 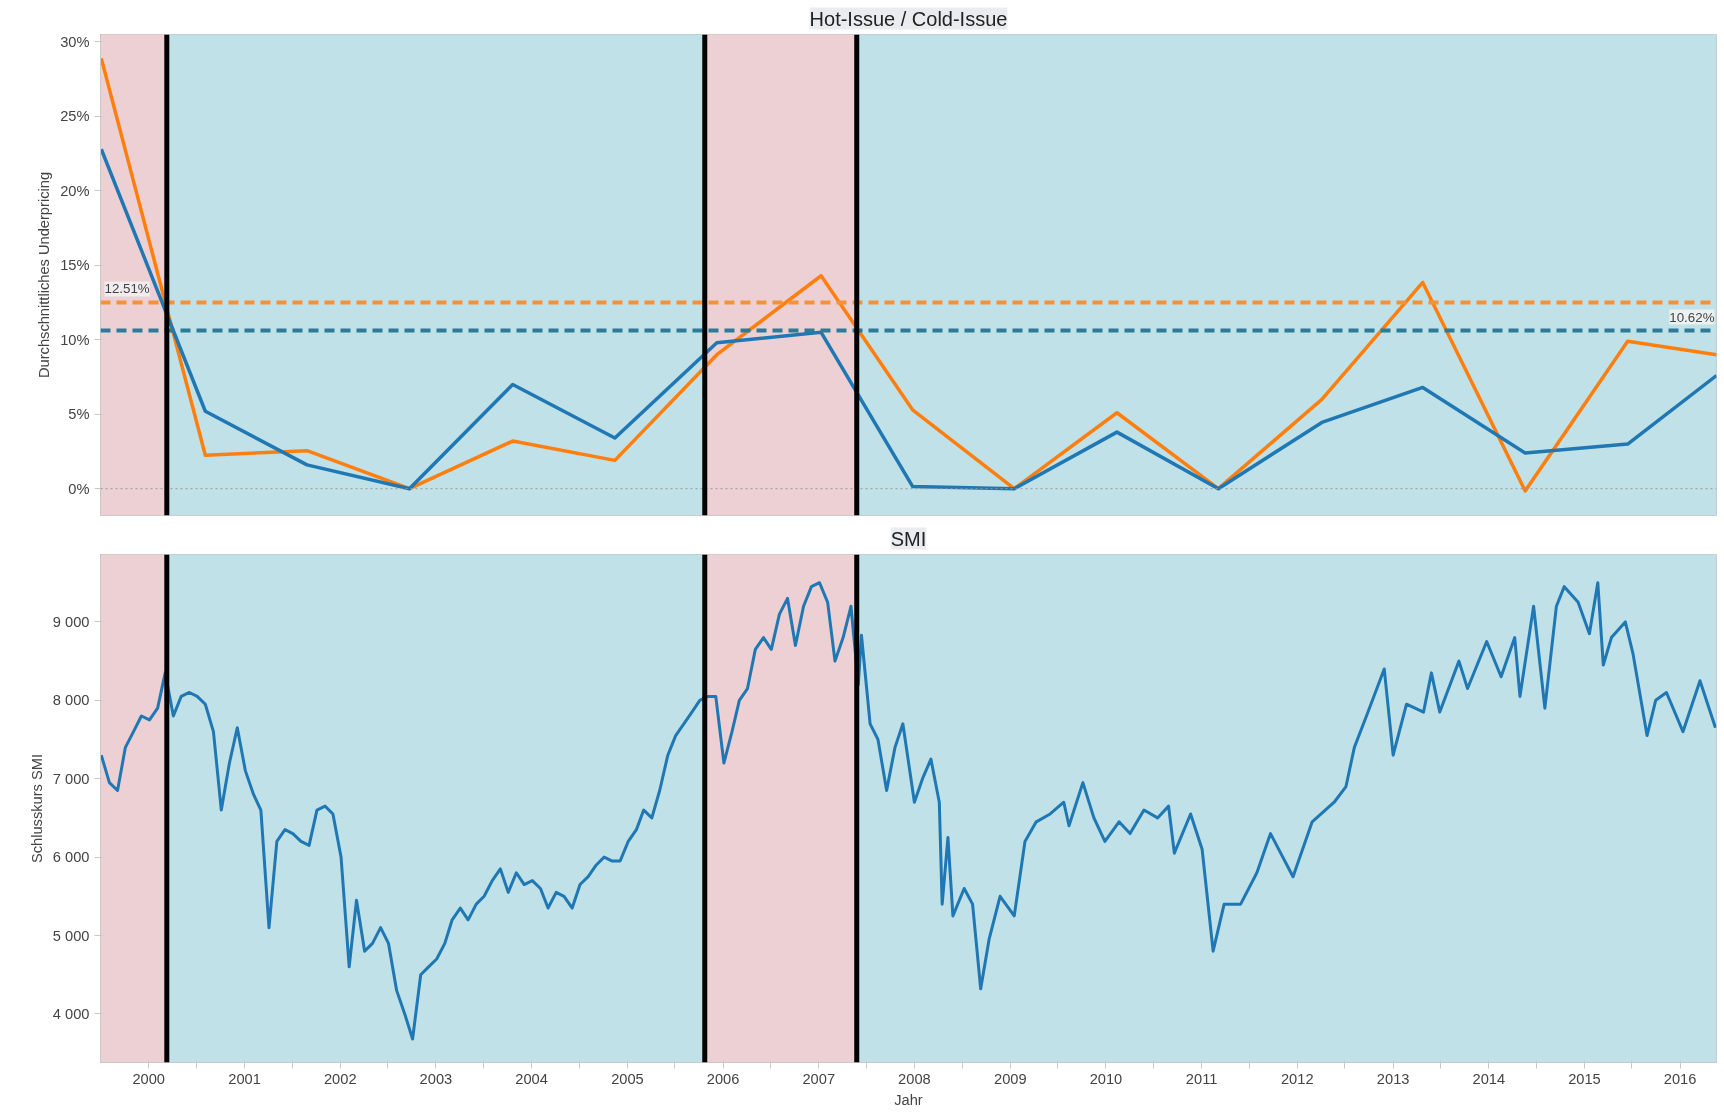 What do you see at coordinates (127, 289) in the screenshot?
I see `ref-line-label: 12.51%` at bounding box center [127, 289].